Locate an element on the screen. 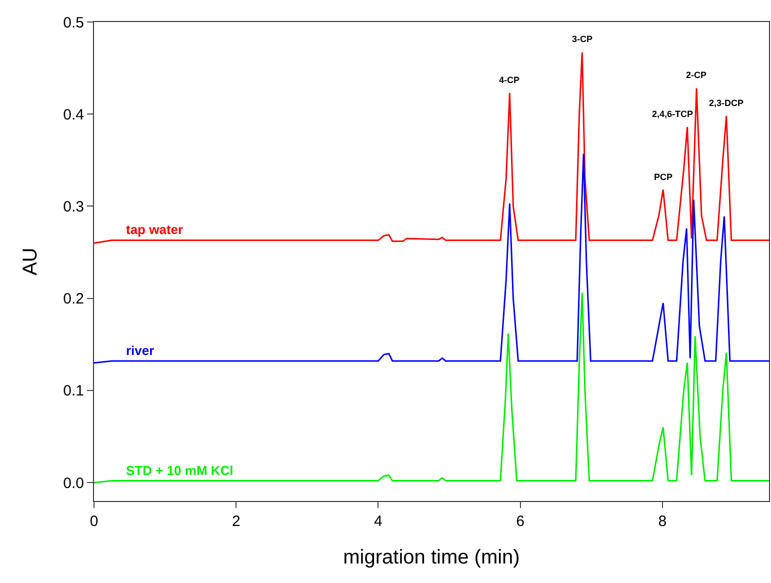  annotation: 4-CP is located at coordinates (509, 80).